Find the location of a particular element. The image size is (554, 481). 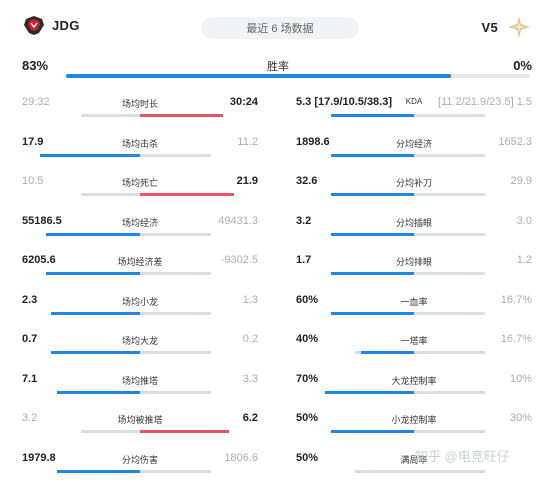

left-team: JDG is located at coordinates (51, 25).